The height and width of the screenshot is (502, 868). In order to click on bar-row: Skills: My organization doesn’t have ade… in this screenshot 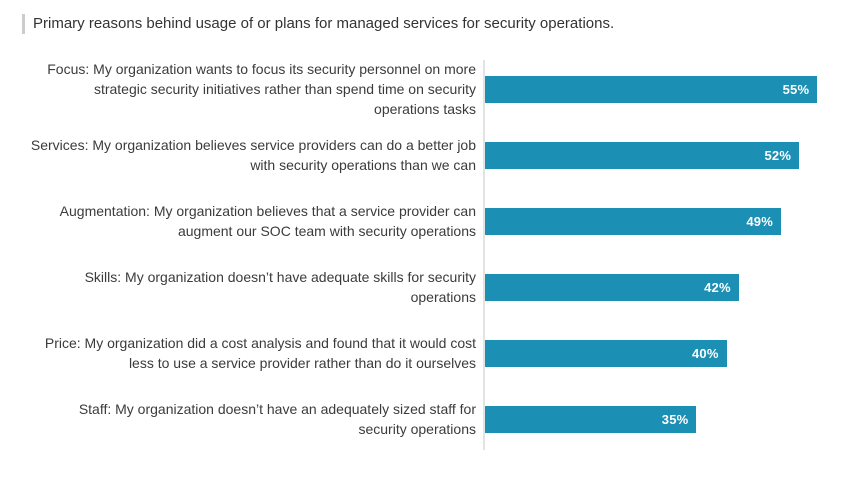, I will do `click(434, 287)`.